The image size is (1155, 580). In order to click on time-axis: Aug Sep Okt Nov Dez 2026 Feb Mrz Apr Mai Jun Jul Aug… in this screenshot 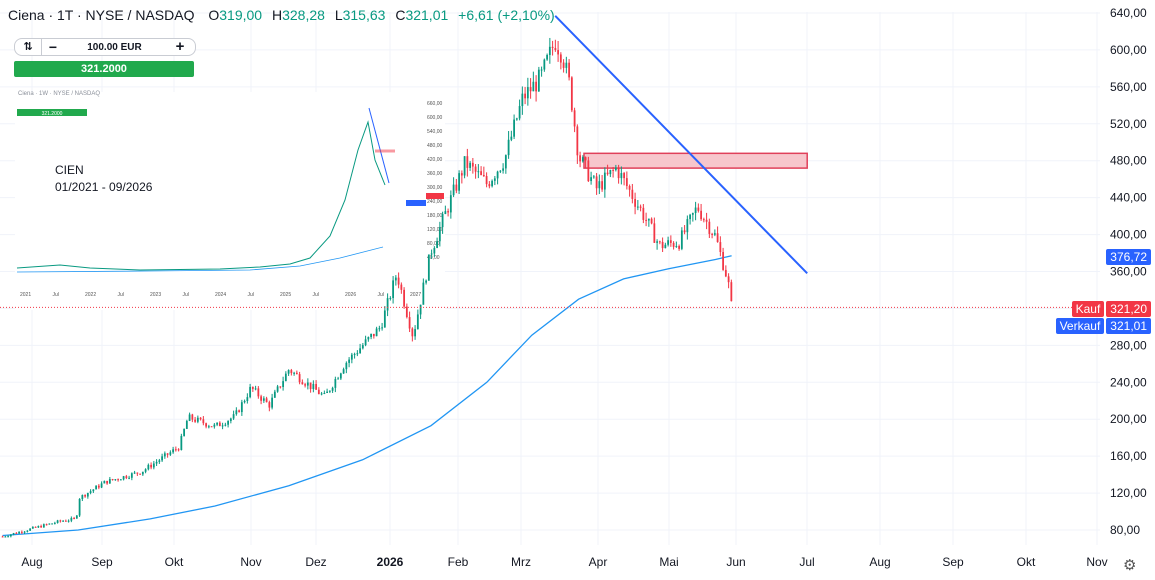, I will do `click(564, 562)`.